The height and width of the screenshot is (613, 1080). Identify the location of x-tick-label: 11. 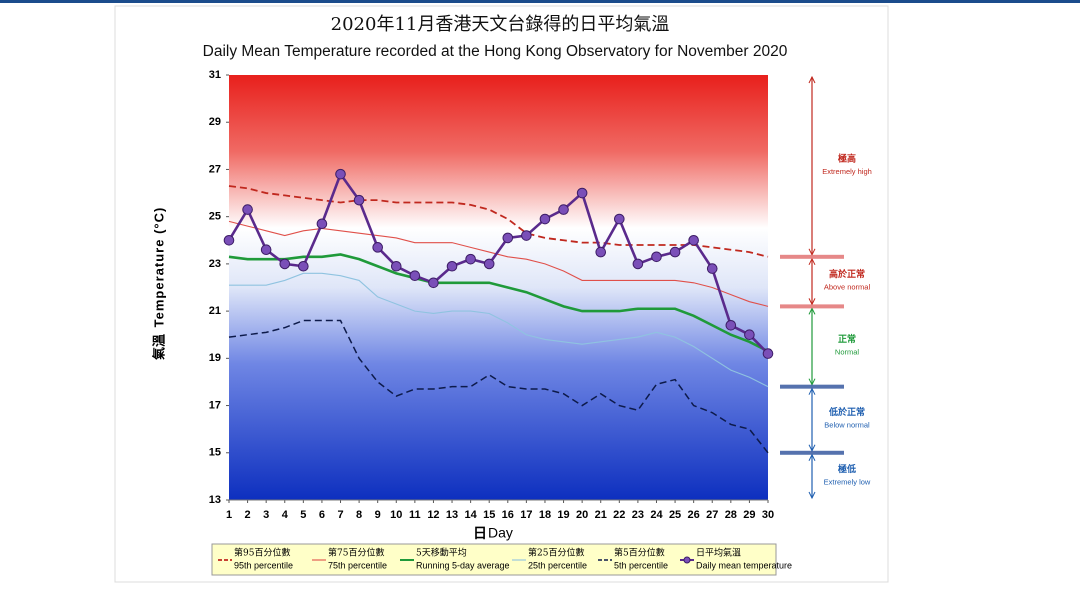
(415, 515).